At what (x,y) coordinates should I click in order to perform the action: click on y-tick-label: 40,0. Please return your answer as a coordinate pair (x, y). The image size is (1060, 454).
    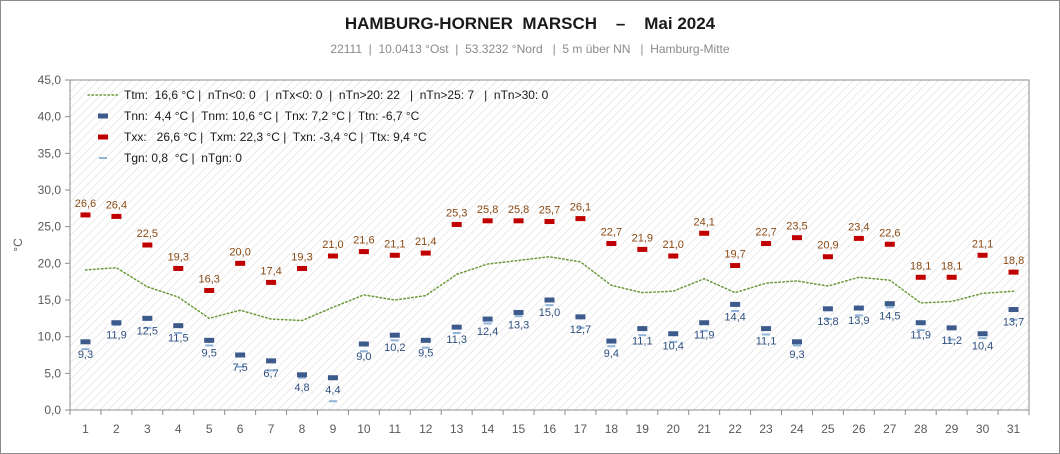
    Looking at the image, I should click on (50, 117).